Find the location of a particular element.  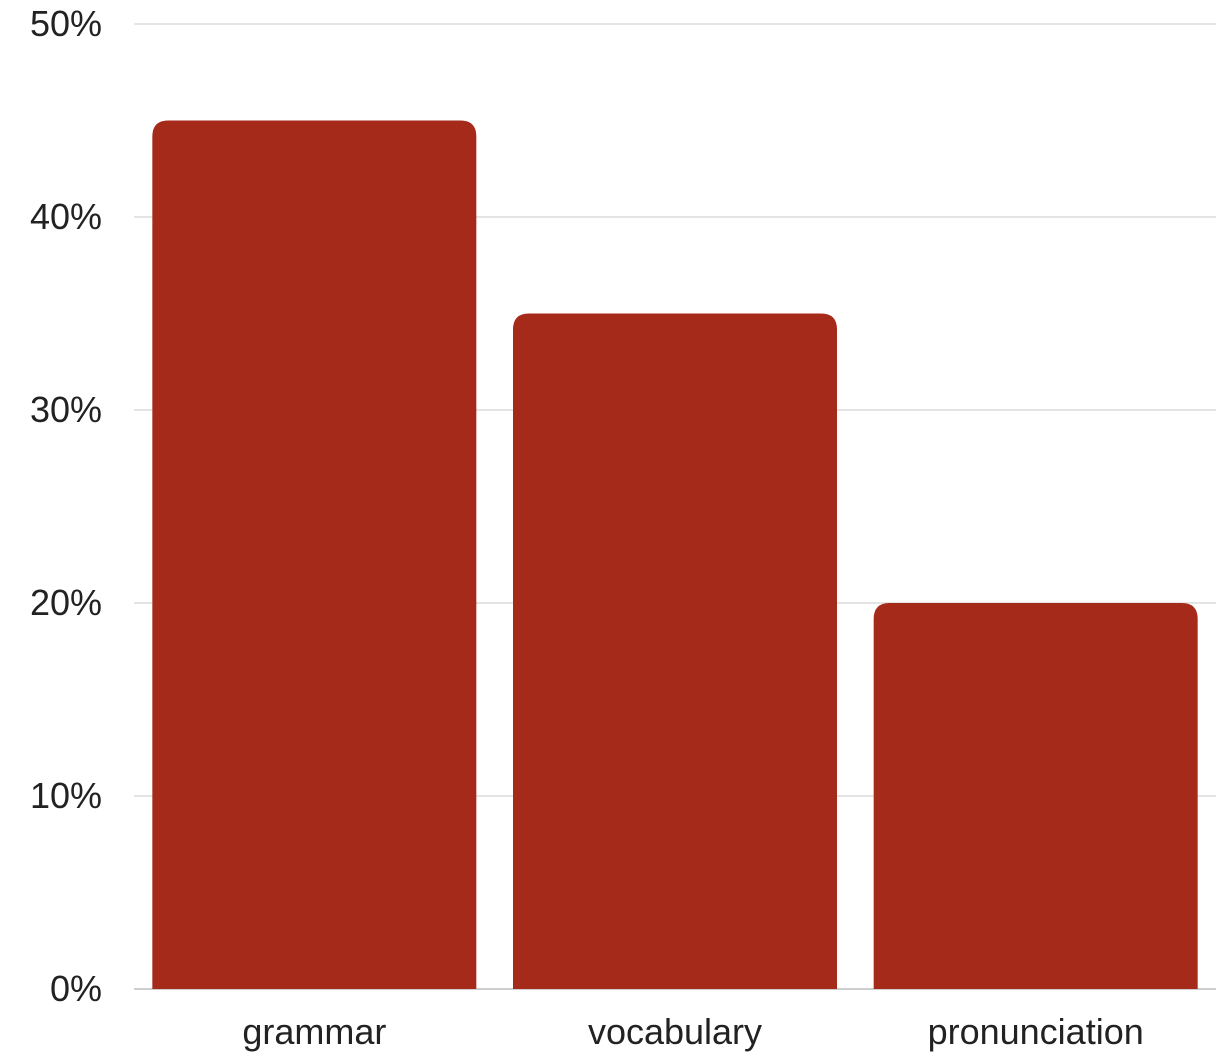

y-tick-label-40: 40% is located at coordinates (66, 216).